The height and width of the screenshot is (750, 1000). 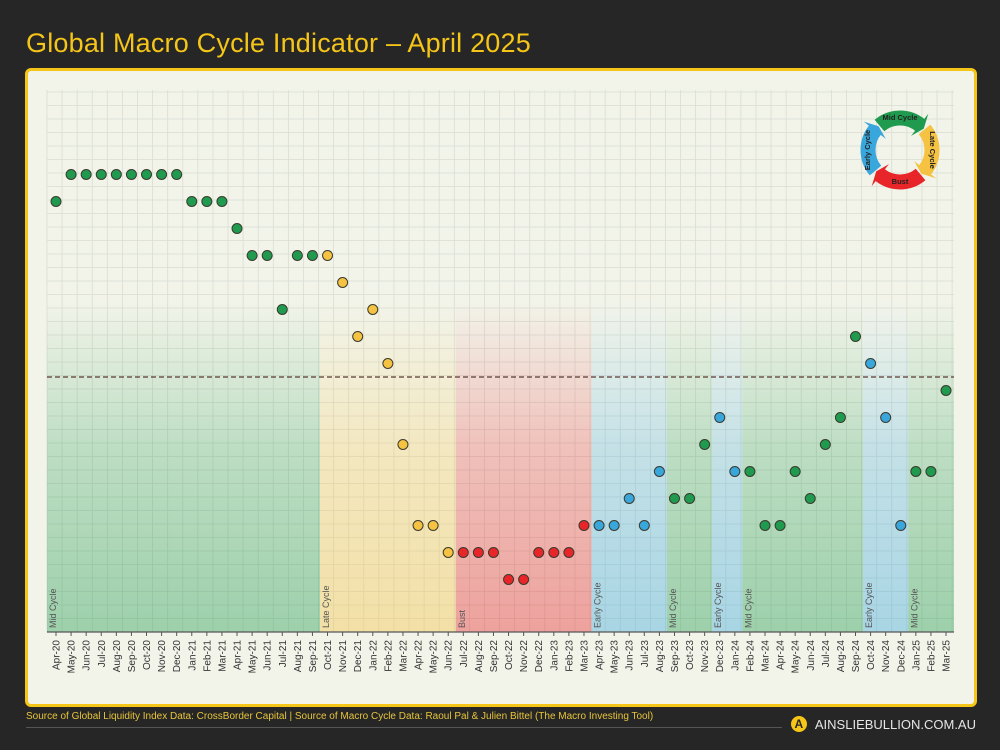 I want to click on cycle-arrow-icon, so click(x=880, y=175).